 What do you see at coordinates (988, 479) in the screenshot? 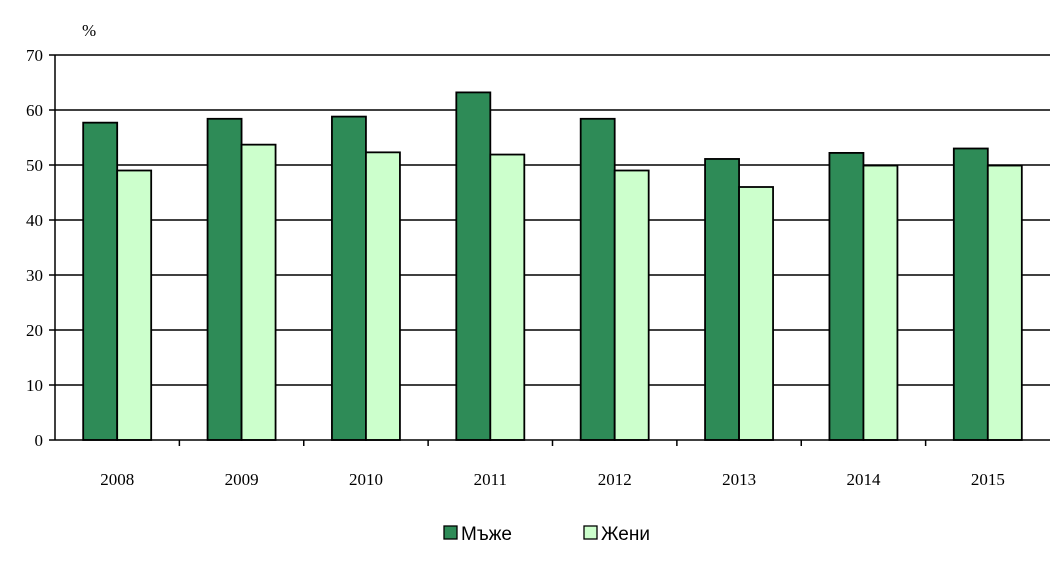
I see `x-tick-label: 2015` at bounding box center [988, 479].